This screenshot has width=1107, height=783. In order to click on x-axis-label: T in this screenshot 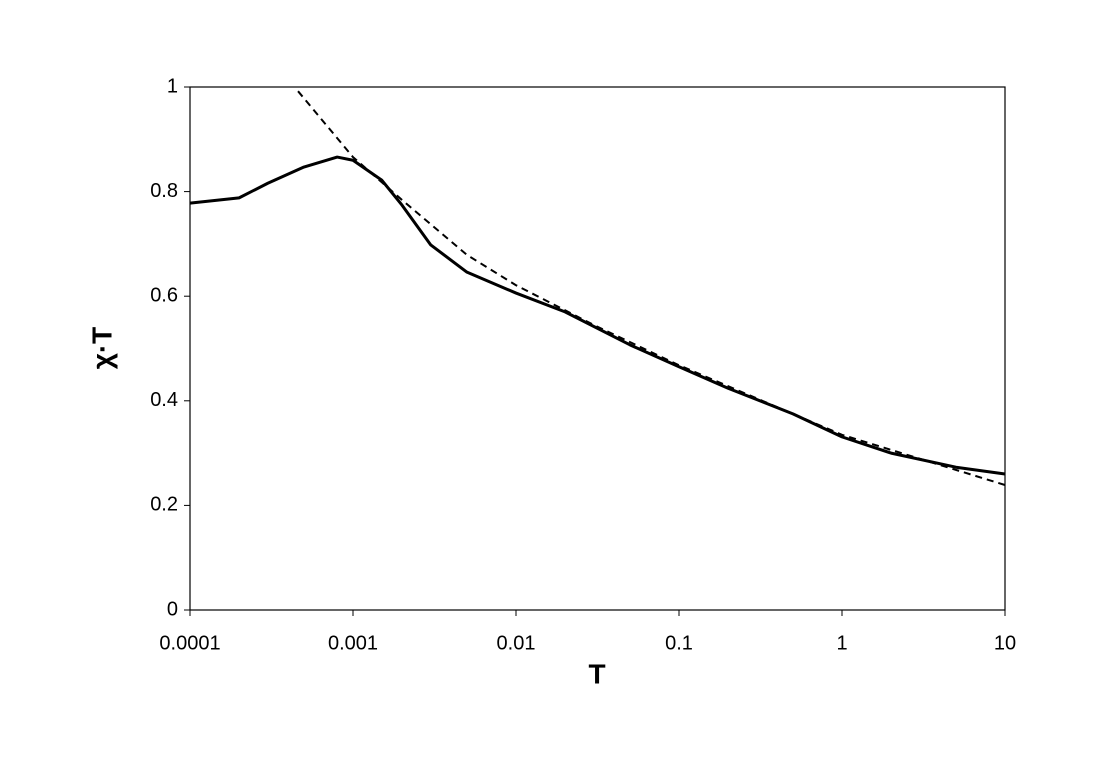, I will do `click(596, 673)`.